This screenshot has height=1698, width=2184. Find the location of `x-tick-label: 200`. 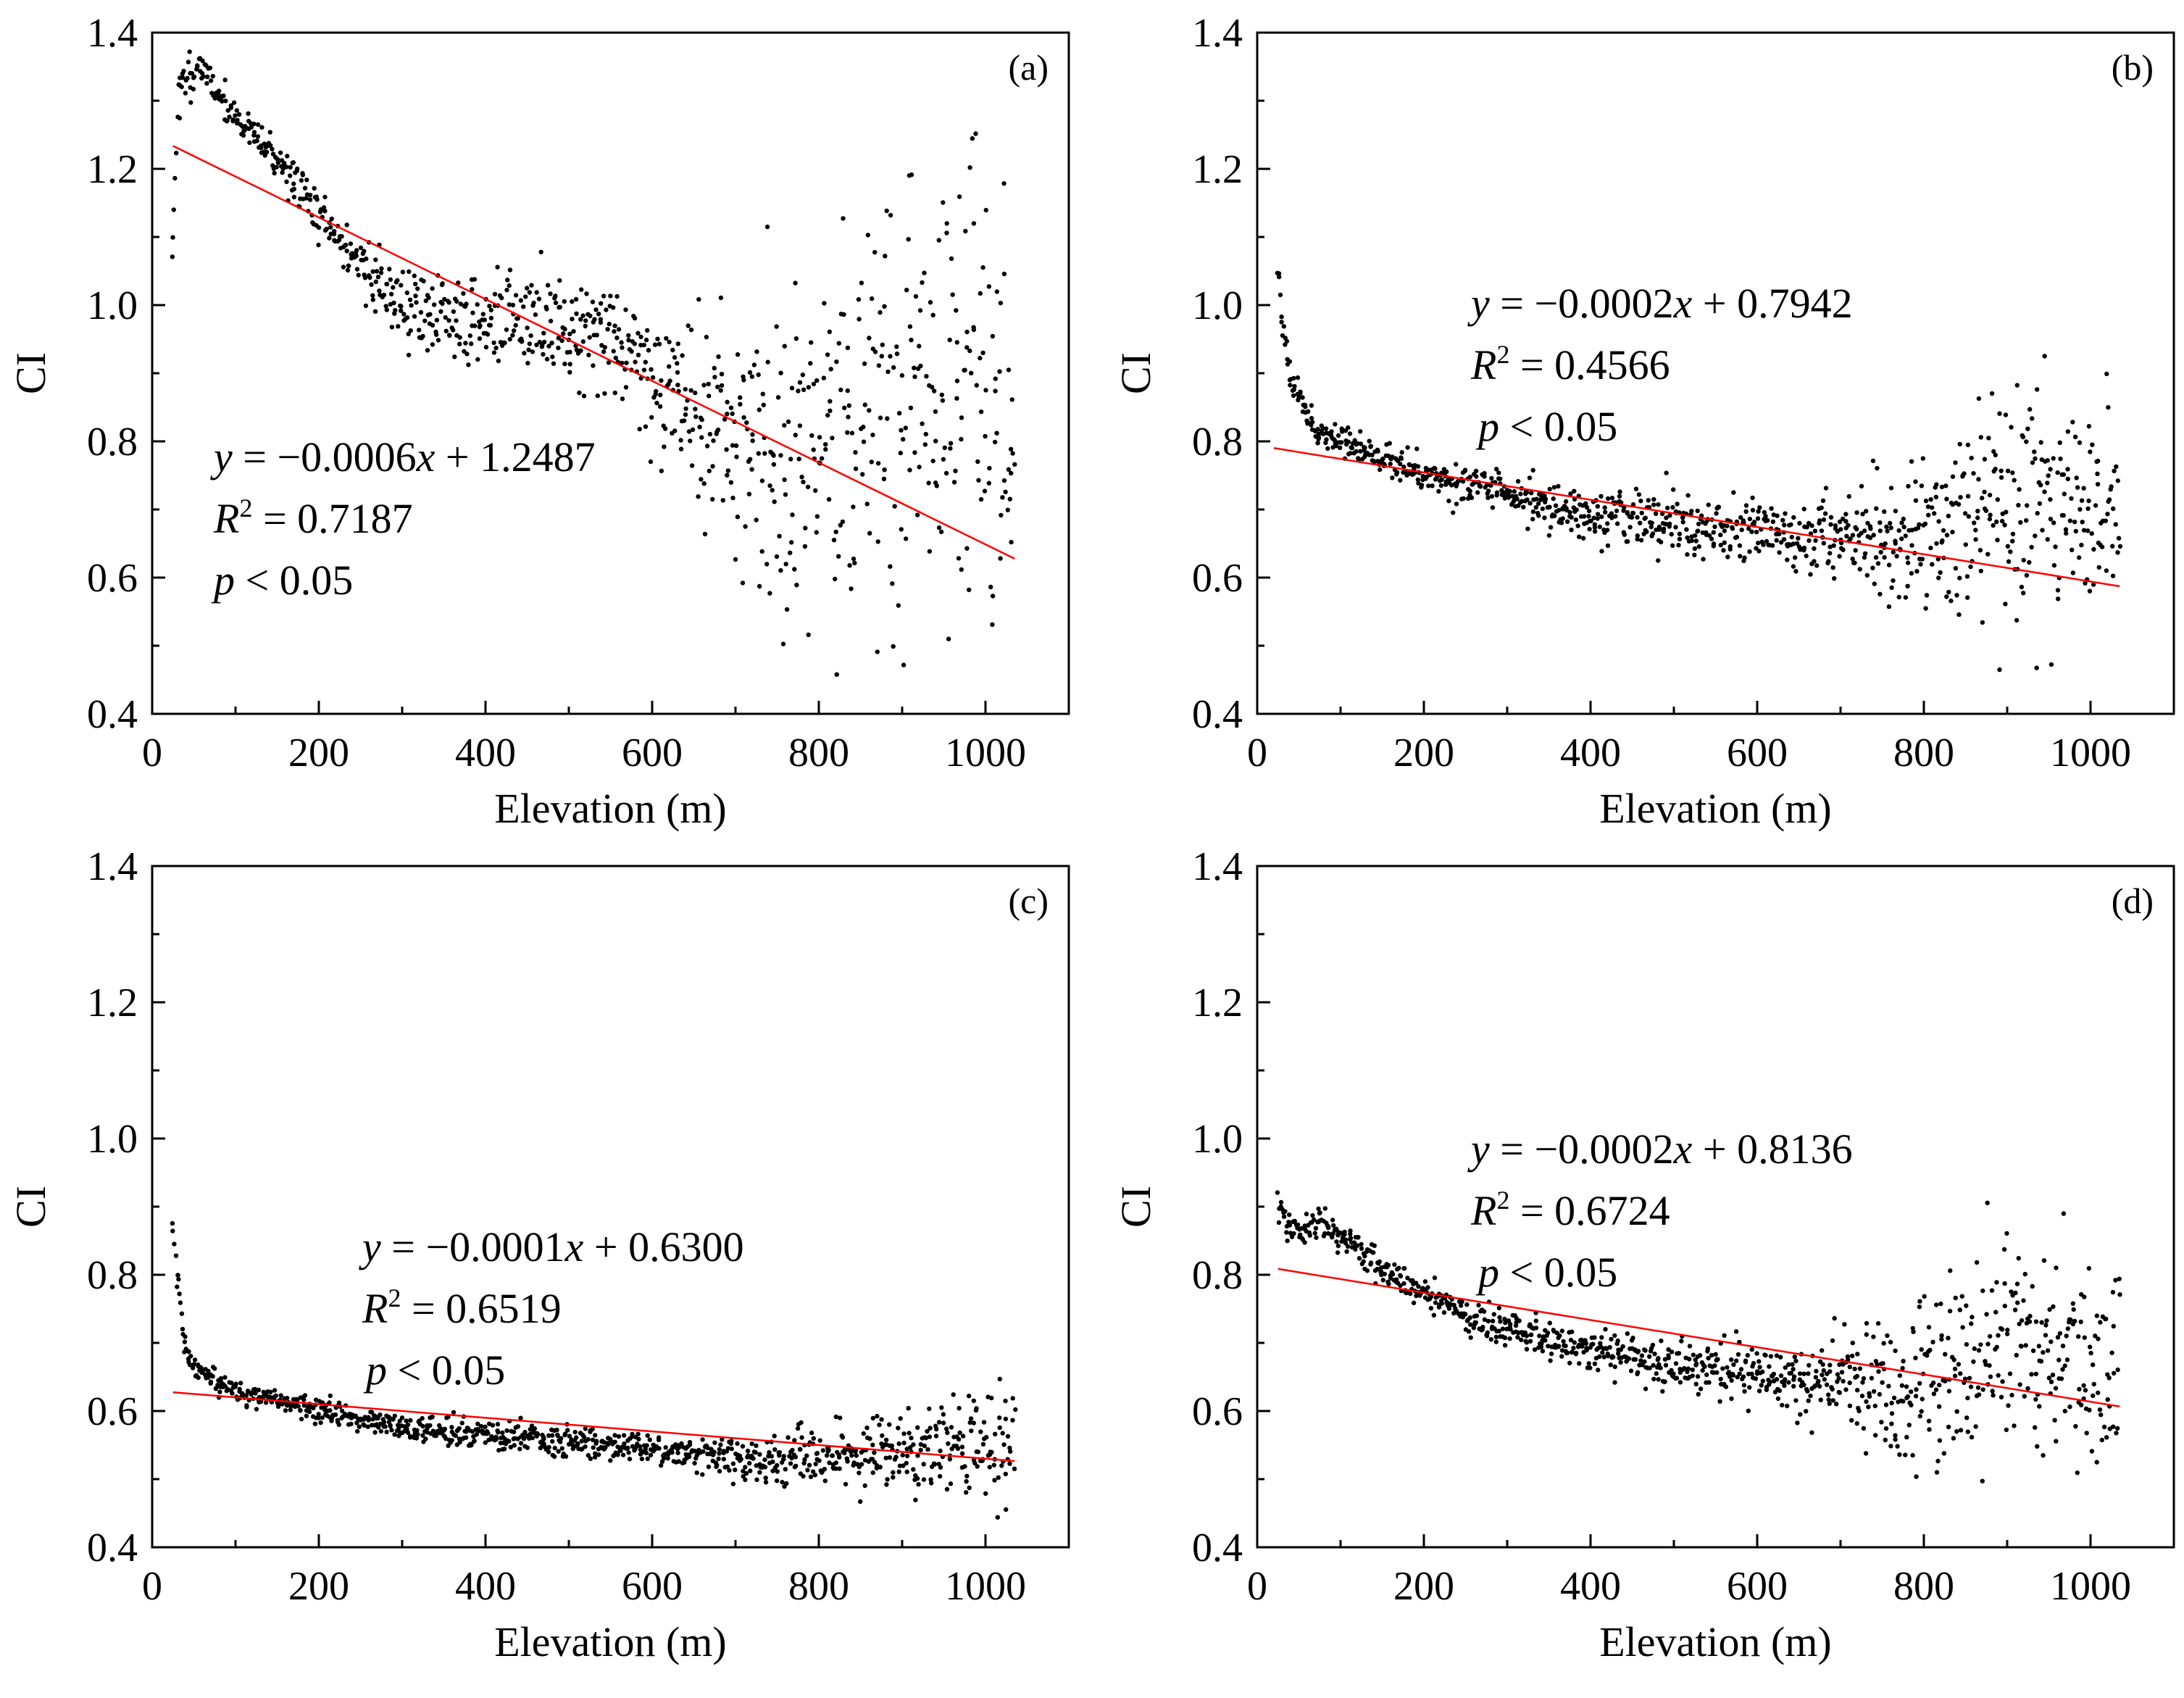

x-tick-label: 200 is located at coordinates (319, 753).